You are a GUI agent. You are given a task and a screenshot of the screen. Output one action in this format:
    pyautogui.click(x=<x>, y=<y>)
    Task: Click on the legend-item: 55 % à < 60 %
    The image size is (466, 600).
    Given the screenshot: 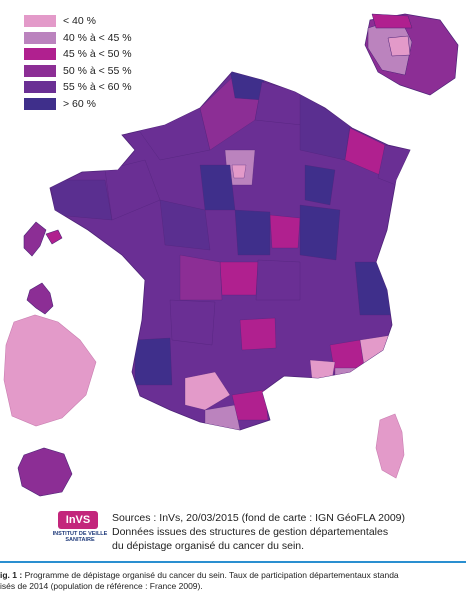 What is the action you would take?
    pyautogui.click(x=78, y=87)
    